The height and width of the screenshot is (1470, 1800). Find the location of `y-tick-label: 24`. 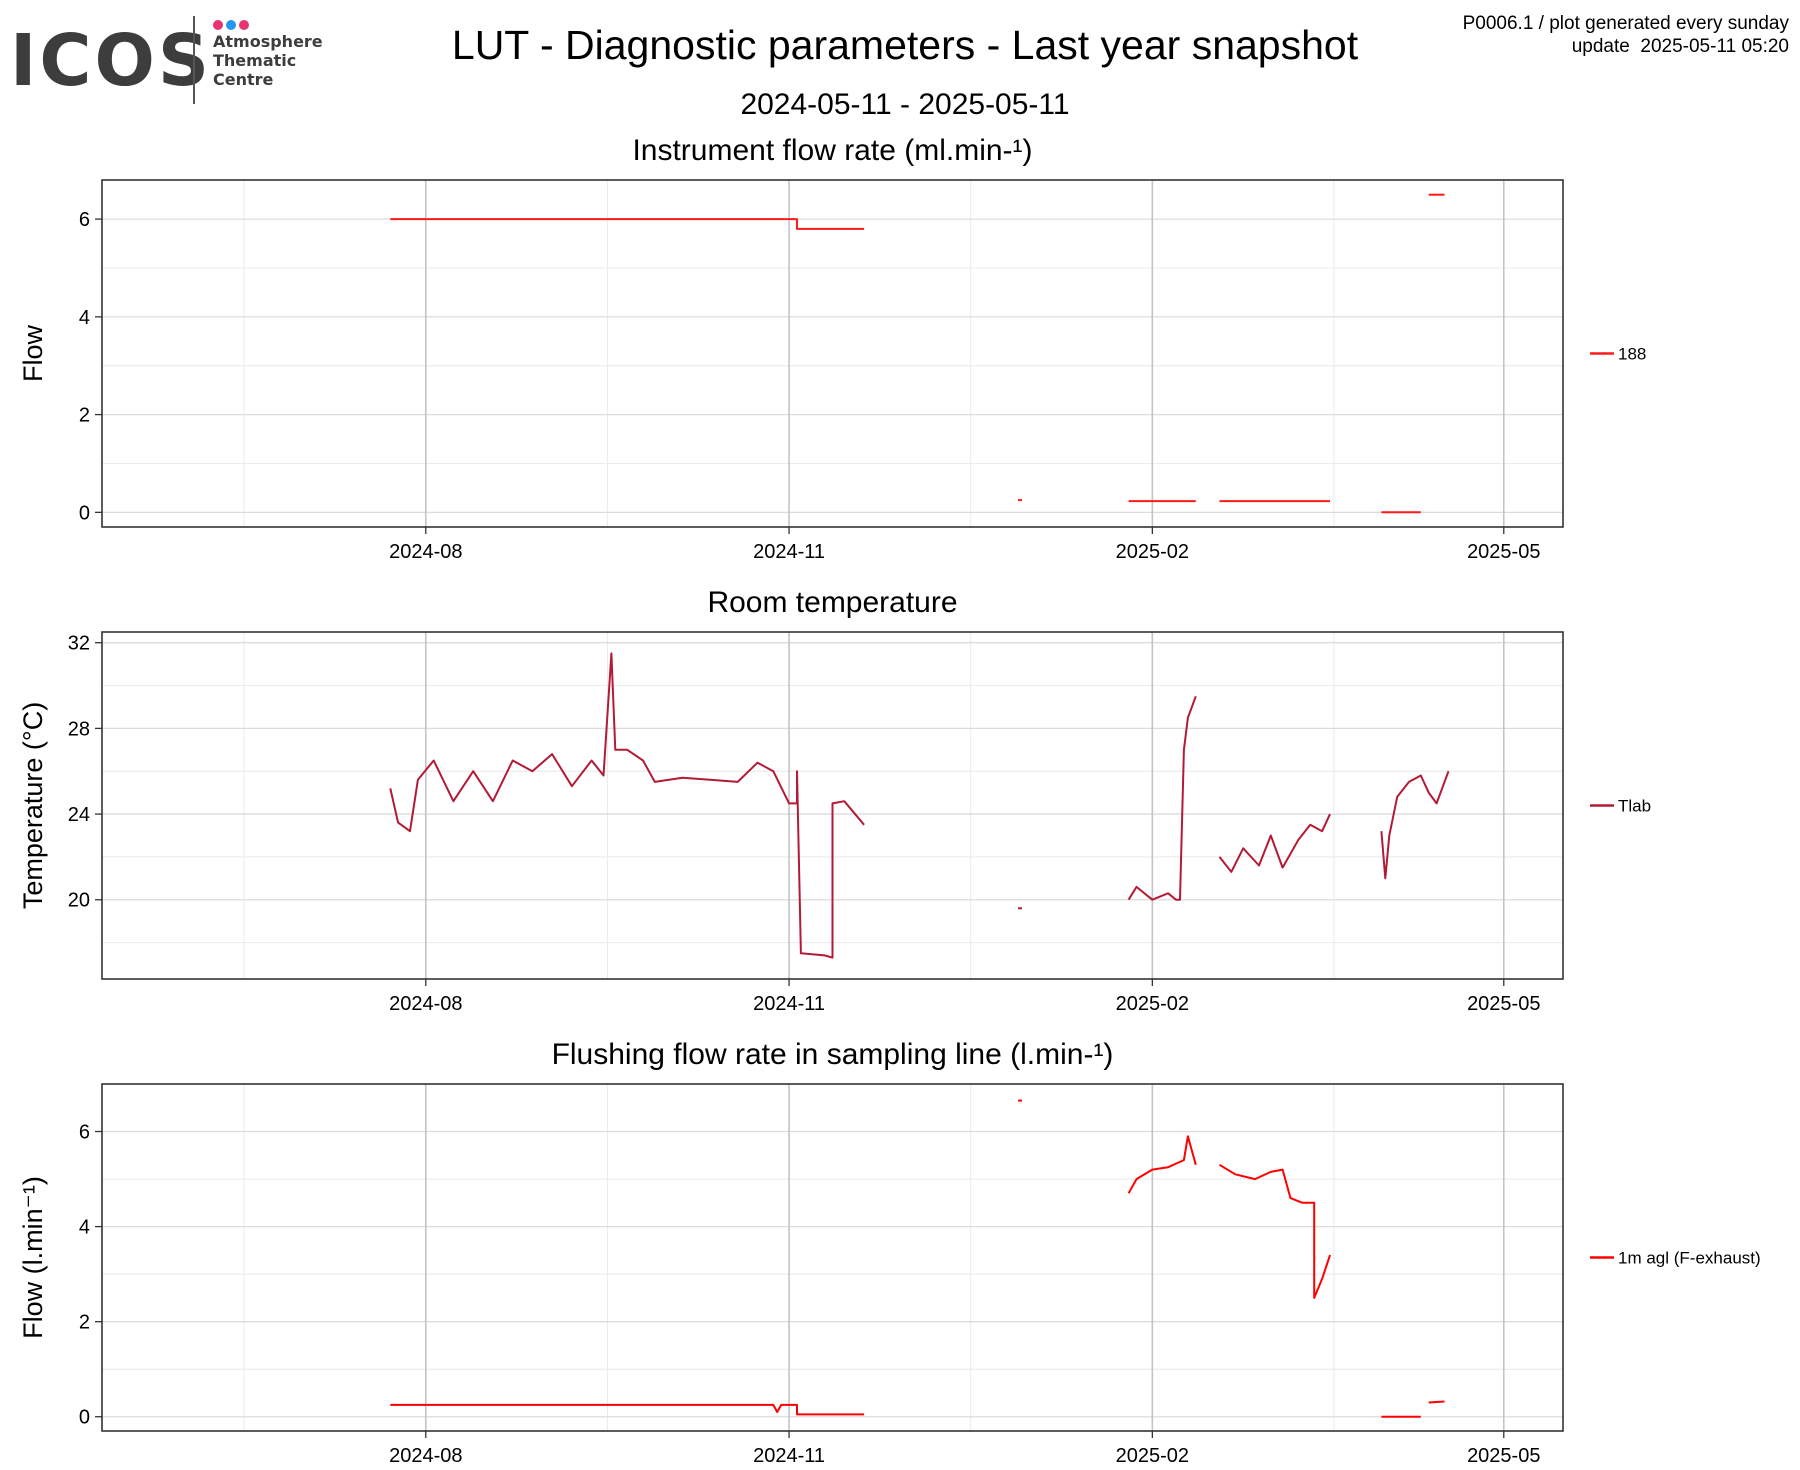

y-tick-label: 24 is located at coordinates (79, 815).